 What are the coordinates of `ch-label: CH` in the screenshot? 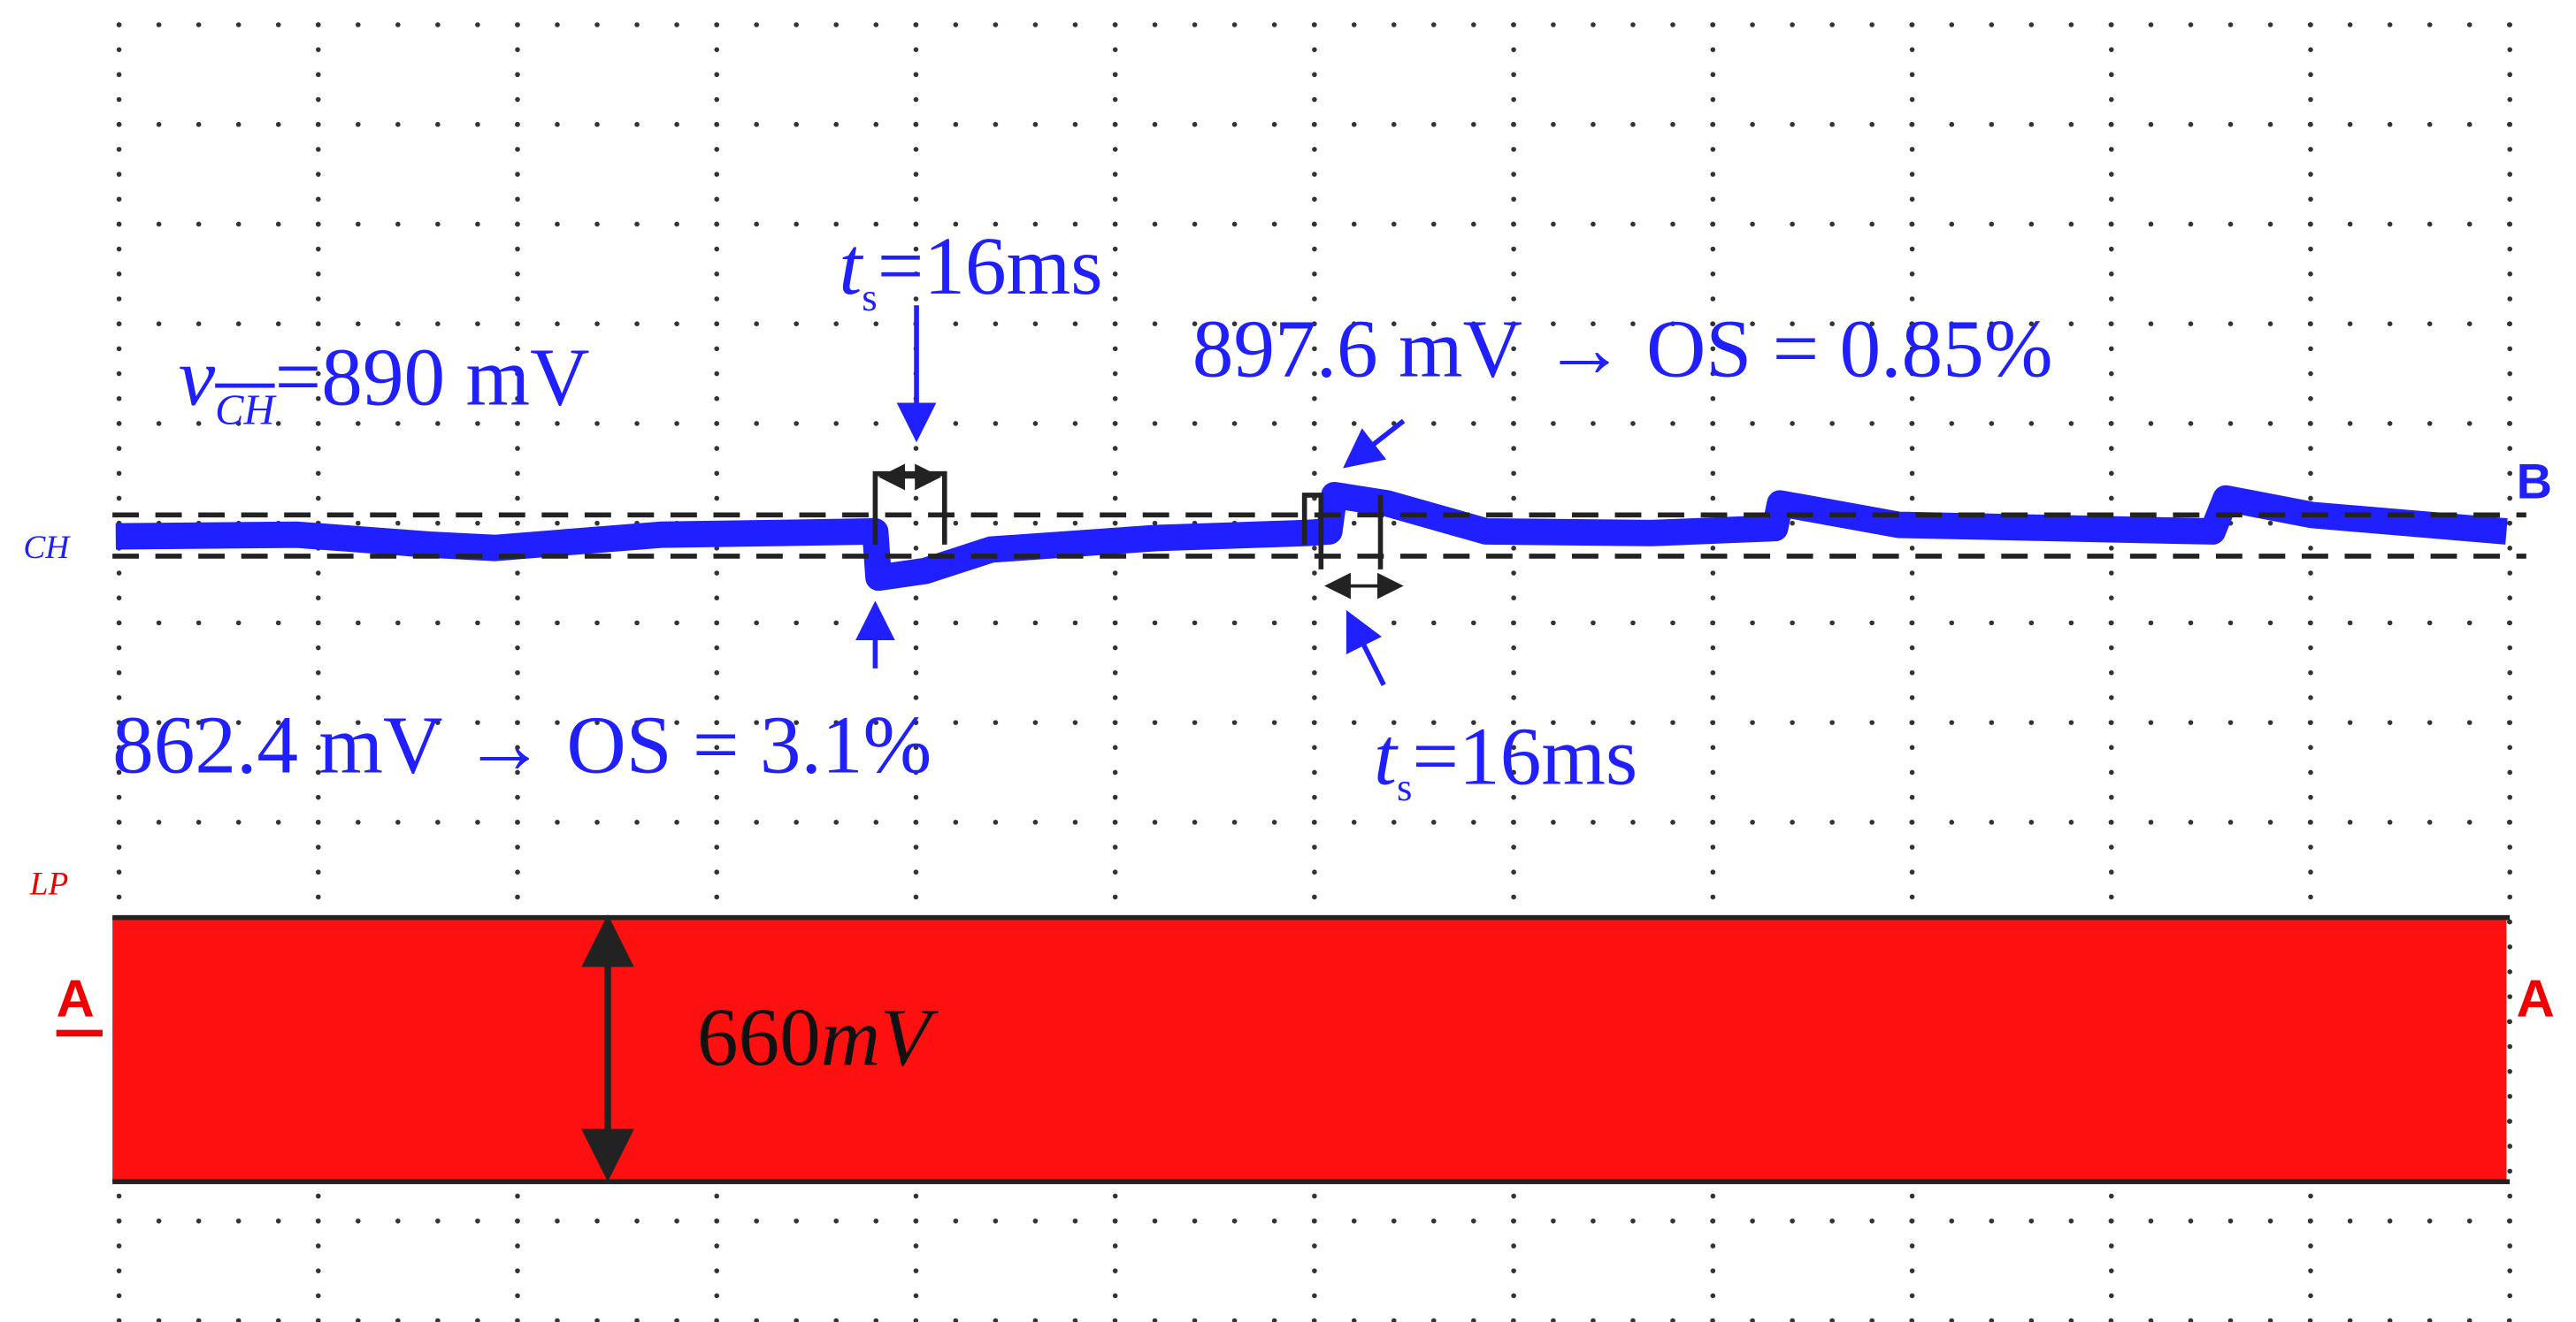 It's located at (47, 548).